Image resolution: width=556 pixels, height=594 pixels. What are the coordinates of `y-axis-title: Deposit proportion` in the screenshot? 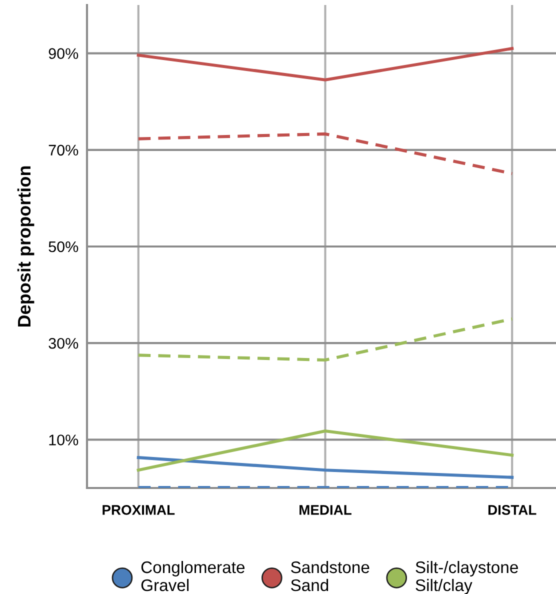 It's located at (25, 246).